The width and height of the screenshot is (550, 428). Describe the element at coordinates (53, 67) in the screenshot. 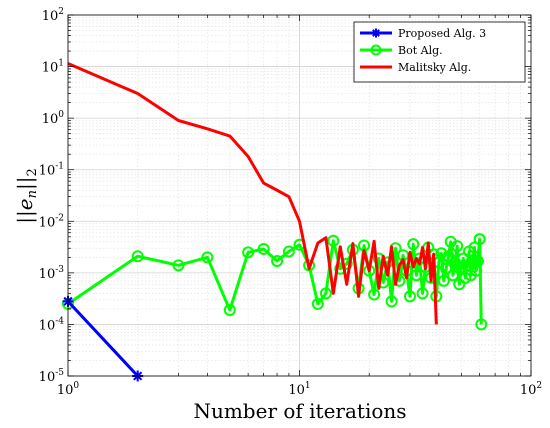

I see `y-tick-label: 10¹` at that location.